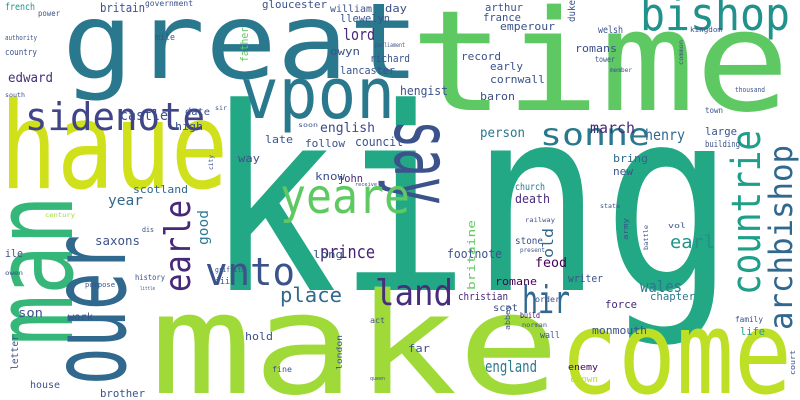 The height and width of the screenshot is (400, 800). What do you see at coordinates (424, 91) in the screenshot?
I see `word: hengist` at bounding box center [424, 91].